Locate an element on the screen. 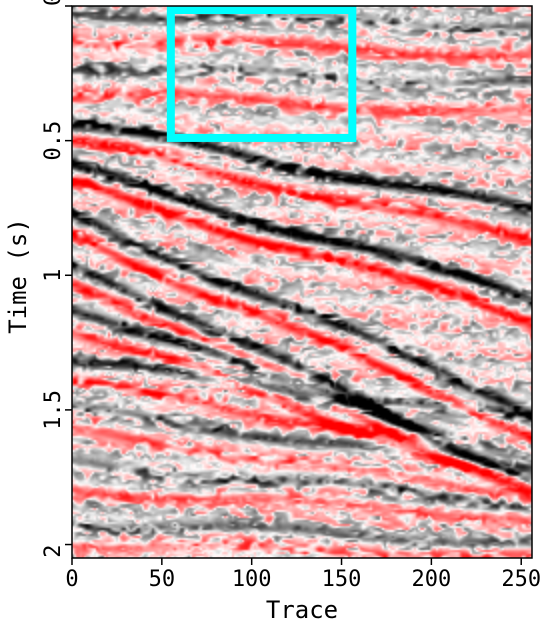 The width and height of the screenshot is (547, 624). y-tick-label: 1.5 is located at coordinates (53, 410).